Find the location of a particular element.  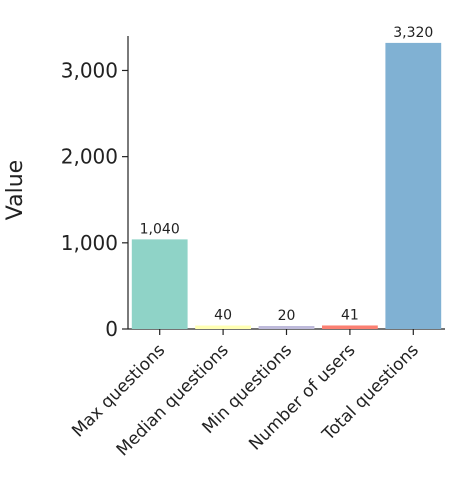

y-tick-label: 2,000 is located at coordinates (89, 157).